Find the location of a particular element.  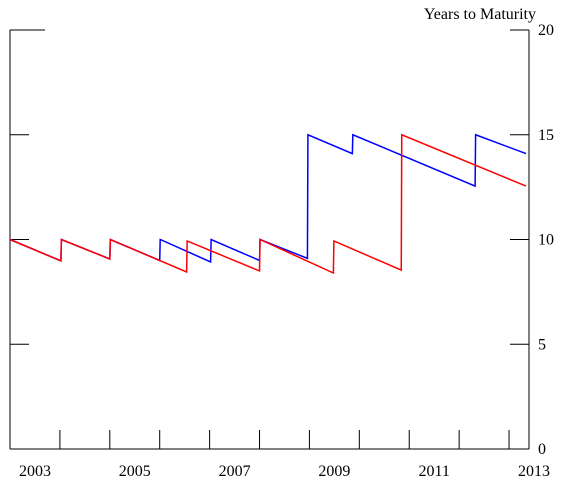

x-tick-label: 2007 is located at coordinates (235, 471).